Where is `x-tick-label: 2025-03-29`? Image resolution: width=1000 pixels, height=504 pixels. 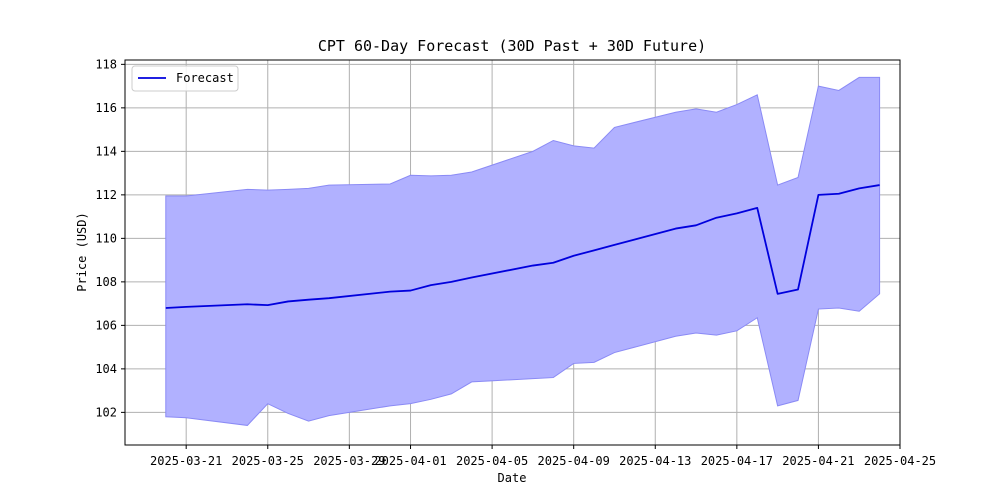 x-tick-label: 2025-03-29 is located at coordinates (349, 461).